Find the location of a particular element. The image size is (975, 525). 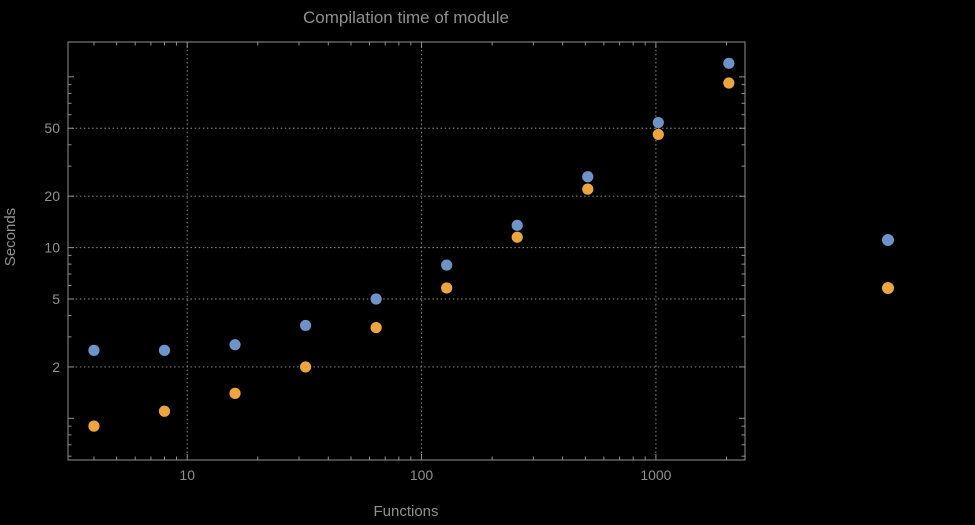

chart-title: Compilation time of module is located at coordinates (406, 17).